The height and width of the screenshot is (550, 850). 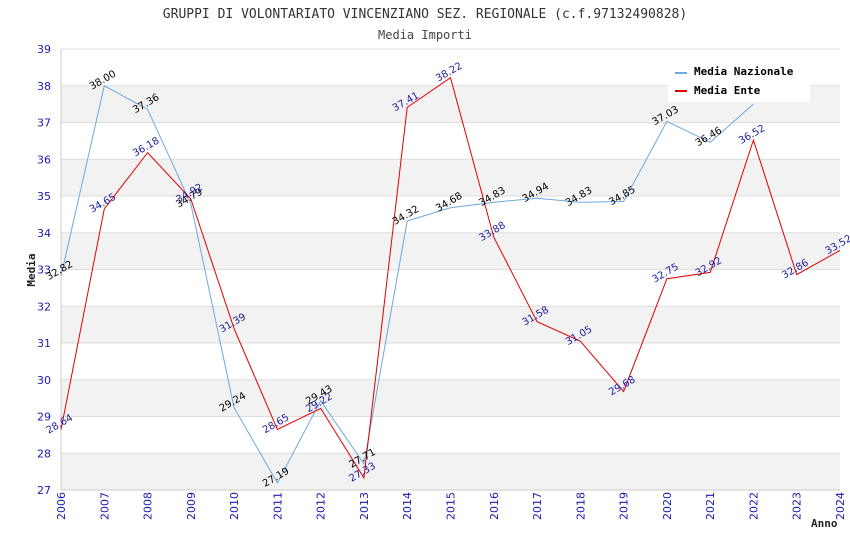 I want to click on y-tick-label: 31, so click(x=44, y=343).